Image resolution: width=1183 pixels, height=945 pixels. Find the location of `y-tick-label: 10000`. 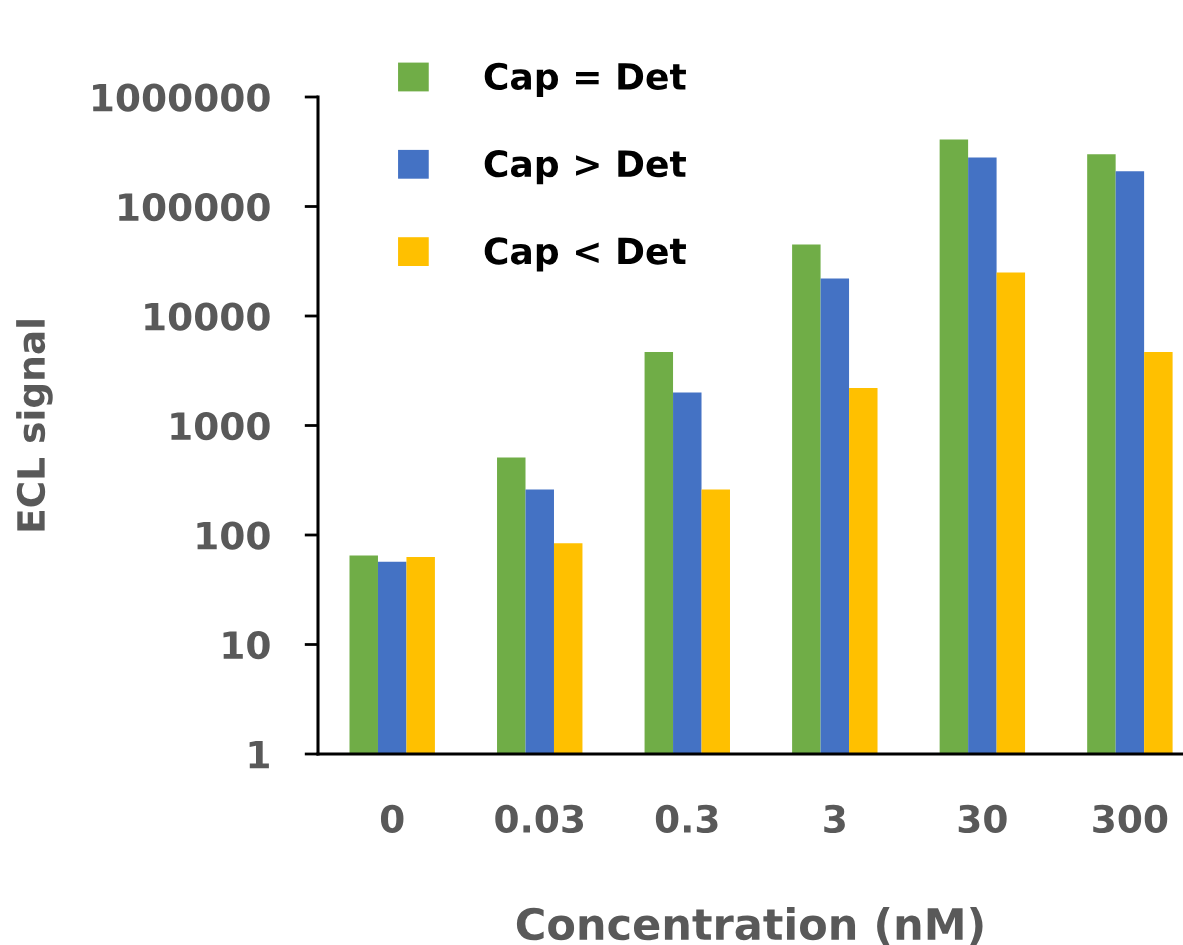

y-tick-label: 10000 is located at coordinates (207, 316).